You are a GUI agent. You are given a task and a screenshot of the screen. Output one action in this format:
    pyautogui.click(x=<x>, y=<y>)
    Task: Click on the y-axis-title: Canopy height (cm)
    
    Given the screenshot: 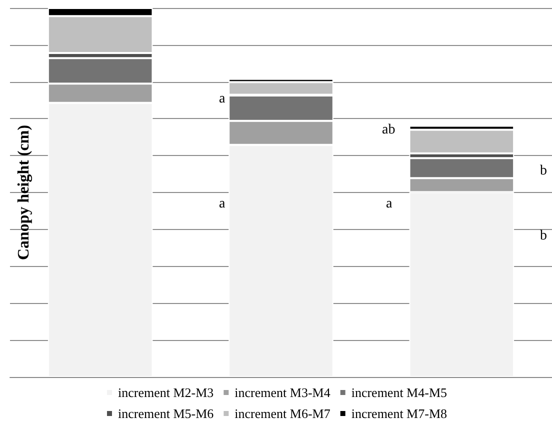 What is the action you would take?
    pyautogui.click(x=24, y=192)
    